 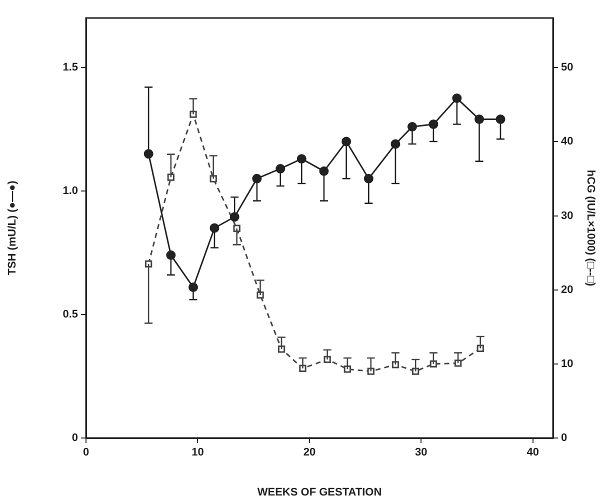 What do you see at coordinates (567, 364) in the screenshot?
I see `y2-tick-label: 10` at bounding box center [567, 364].